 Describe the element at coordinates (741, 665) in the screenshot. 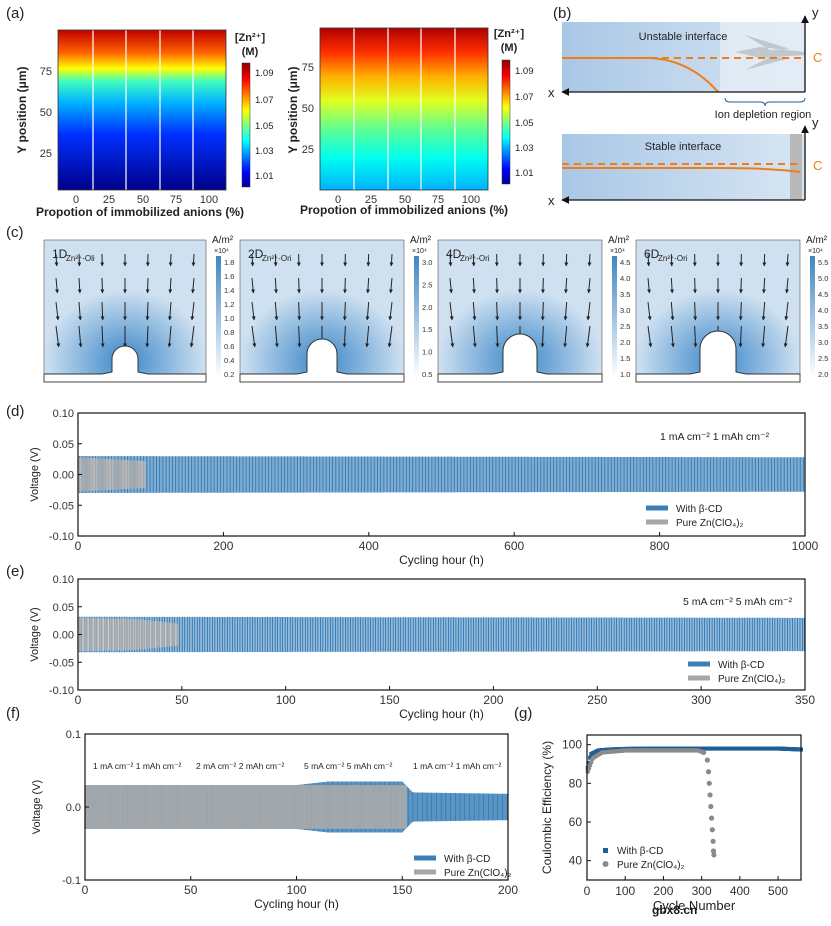

I see `legend-label: With β-CD` at that location.